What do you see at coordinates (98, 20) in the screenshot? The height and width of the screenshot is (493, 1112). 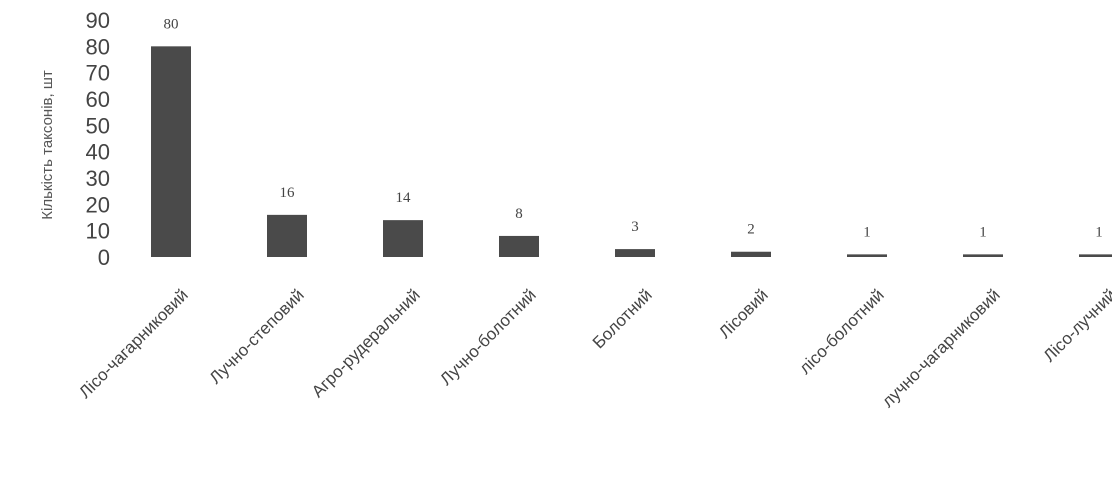 I see `y-tick-label: 90` at bounding box center [98, 20].